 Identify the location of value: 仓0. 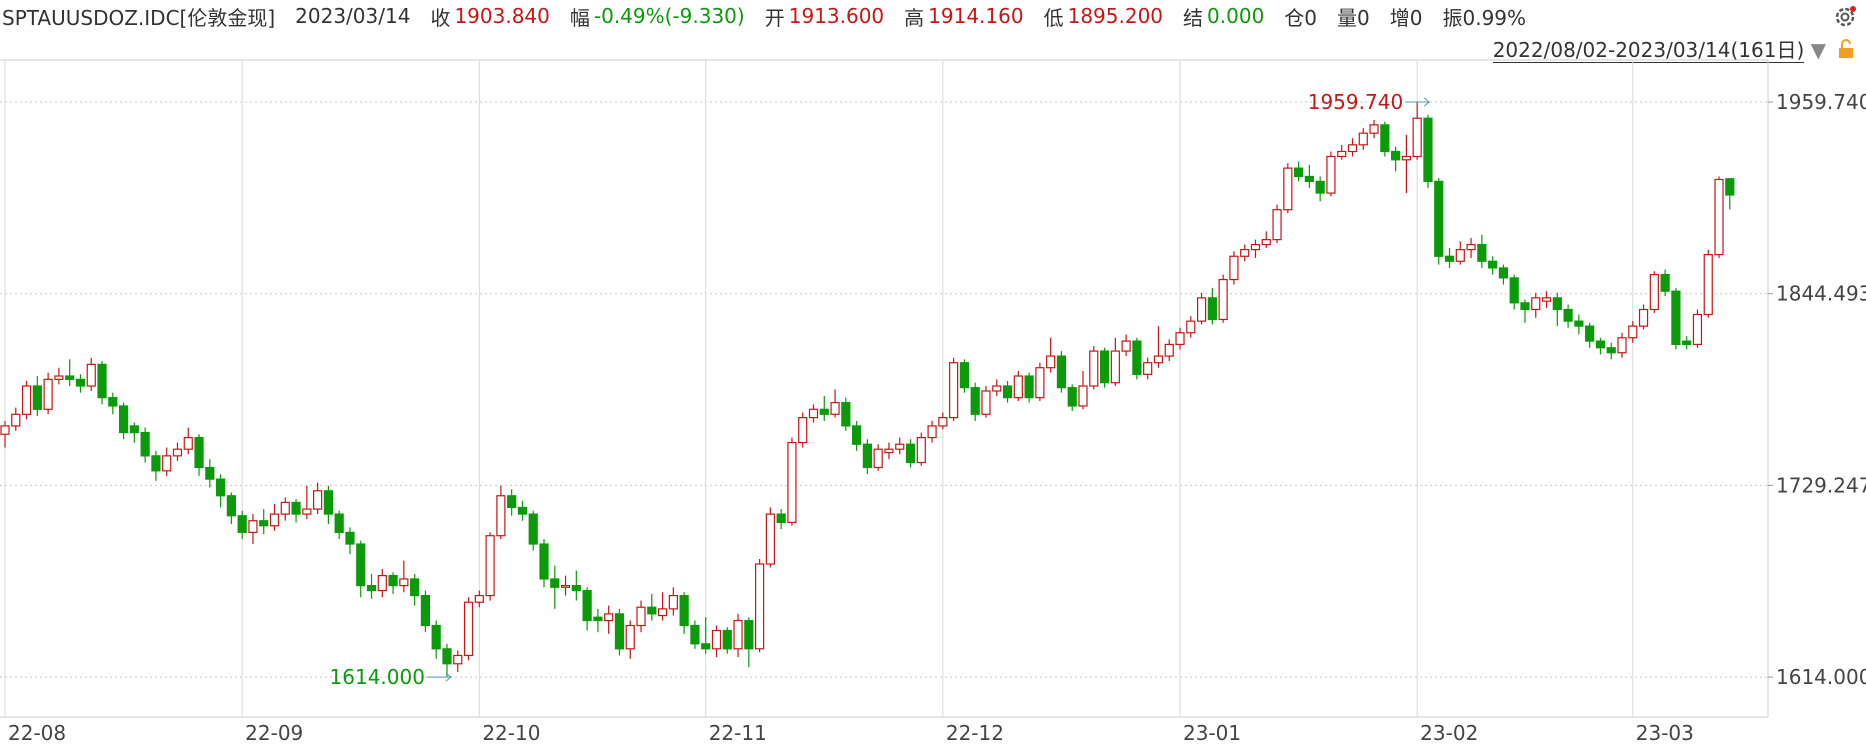
(1301, 17).